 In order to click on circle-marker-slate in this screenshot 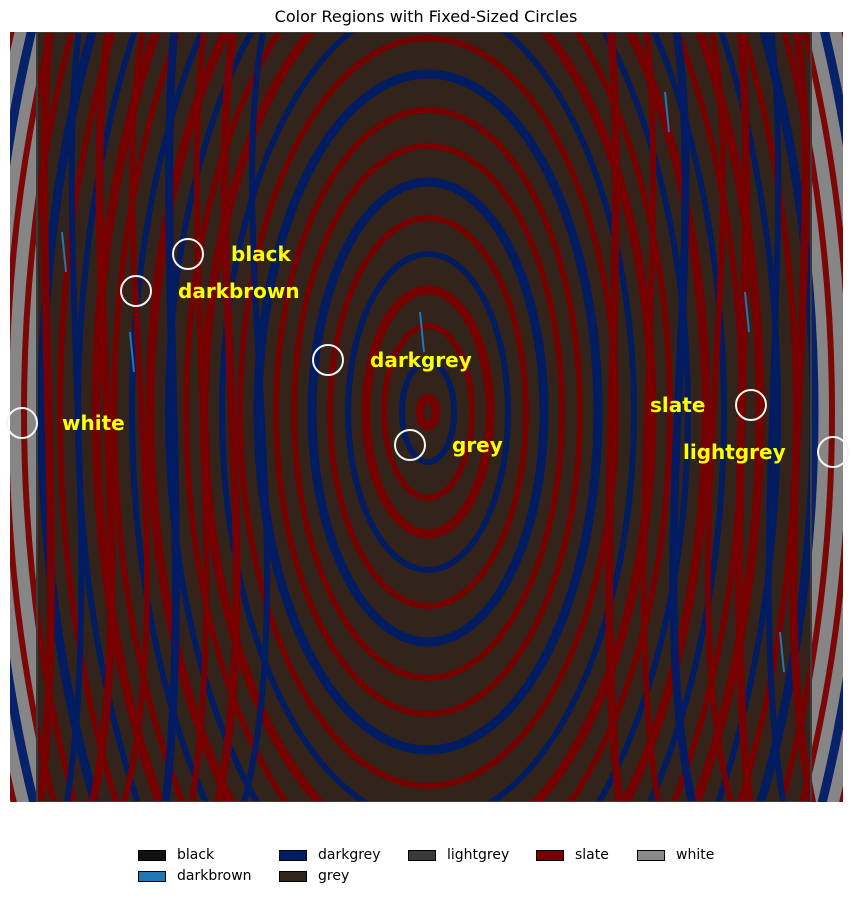, I will do `click(751, 405)`.